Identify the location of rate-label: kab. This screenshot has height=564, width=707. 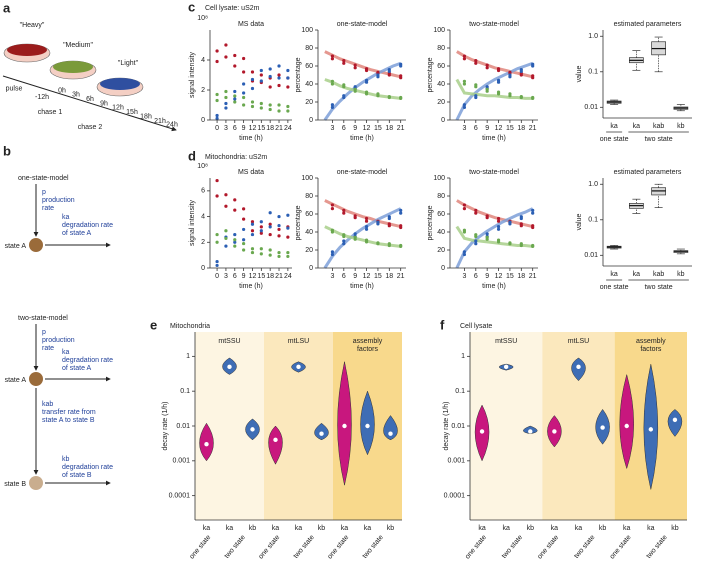
(47, 404).